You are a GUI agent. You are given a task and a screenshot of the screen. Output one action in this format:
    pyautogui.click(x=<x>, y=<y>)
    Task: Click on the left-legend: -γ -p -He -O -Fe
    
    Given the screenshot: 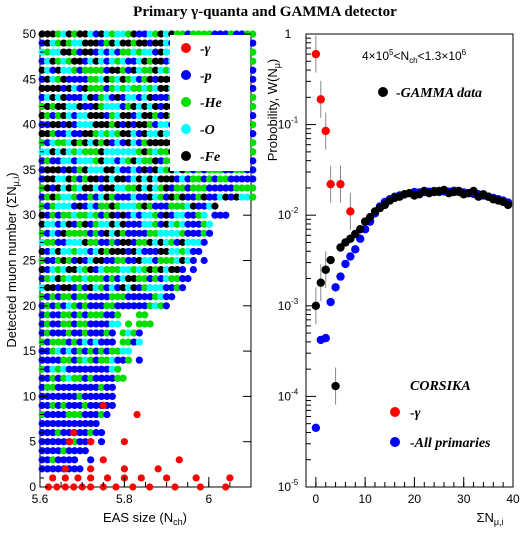 What is the action you would take?
    pyautogui.click(x=210, y=103)
    